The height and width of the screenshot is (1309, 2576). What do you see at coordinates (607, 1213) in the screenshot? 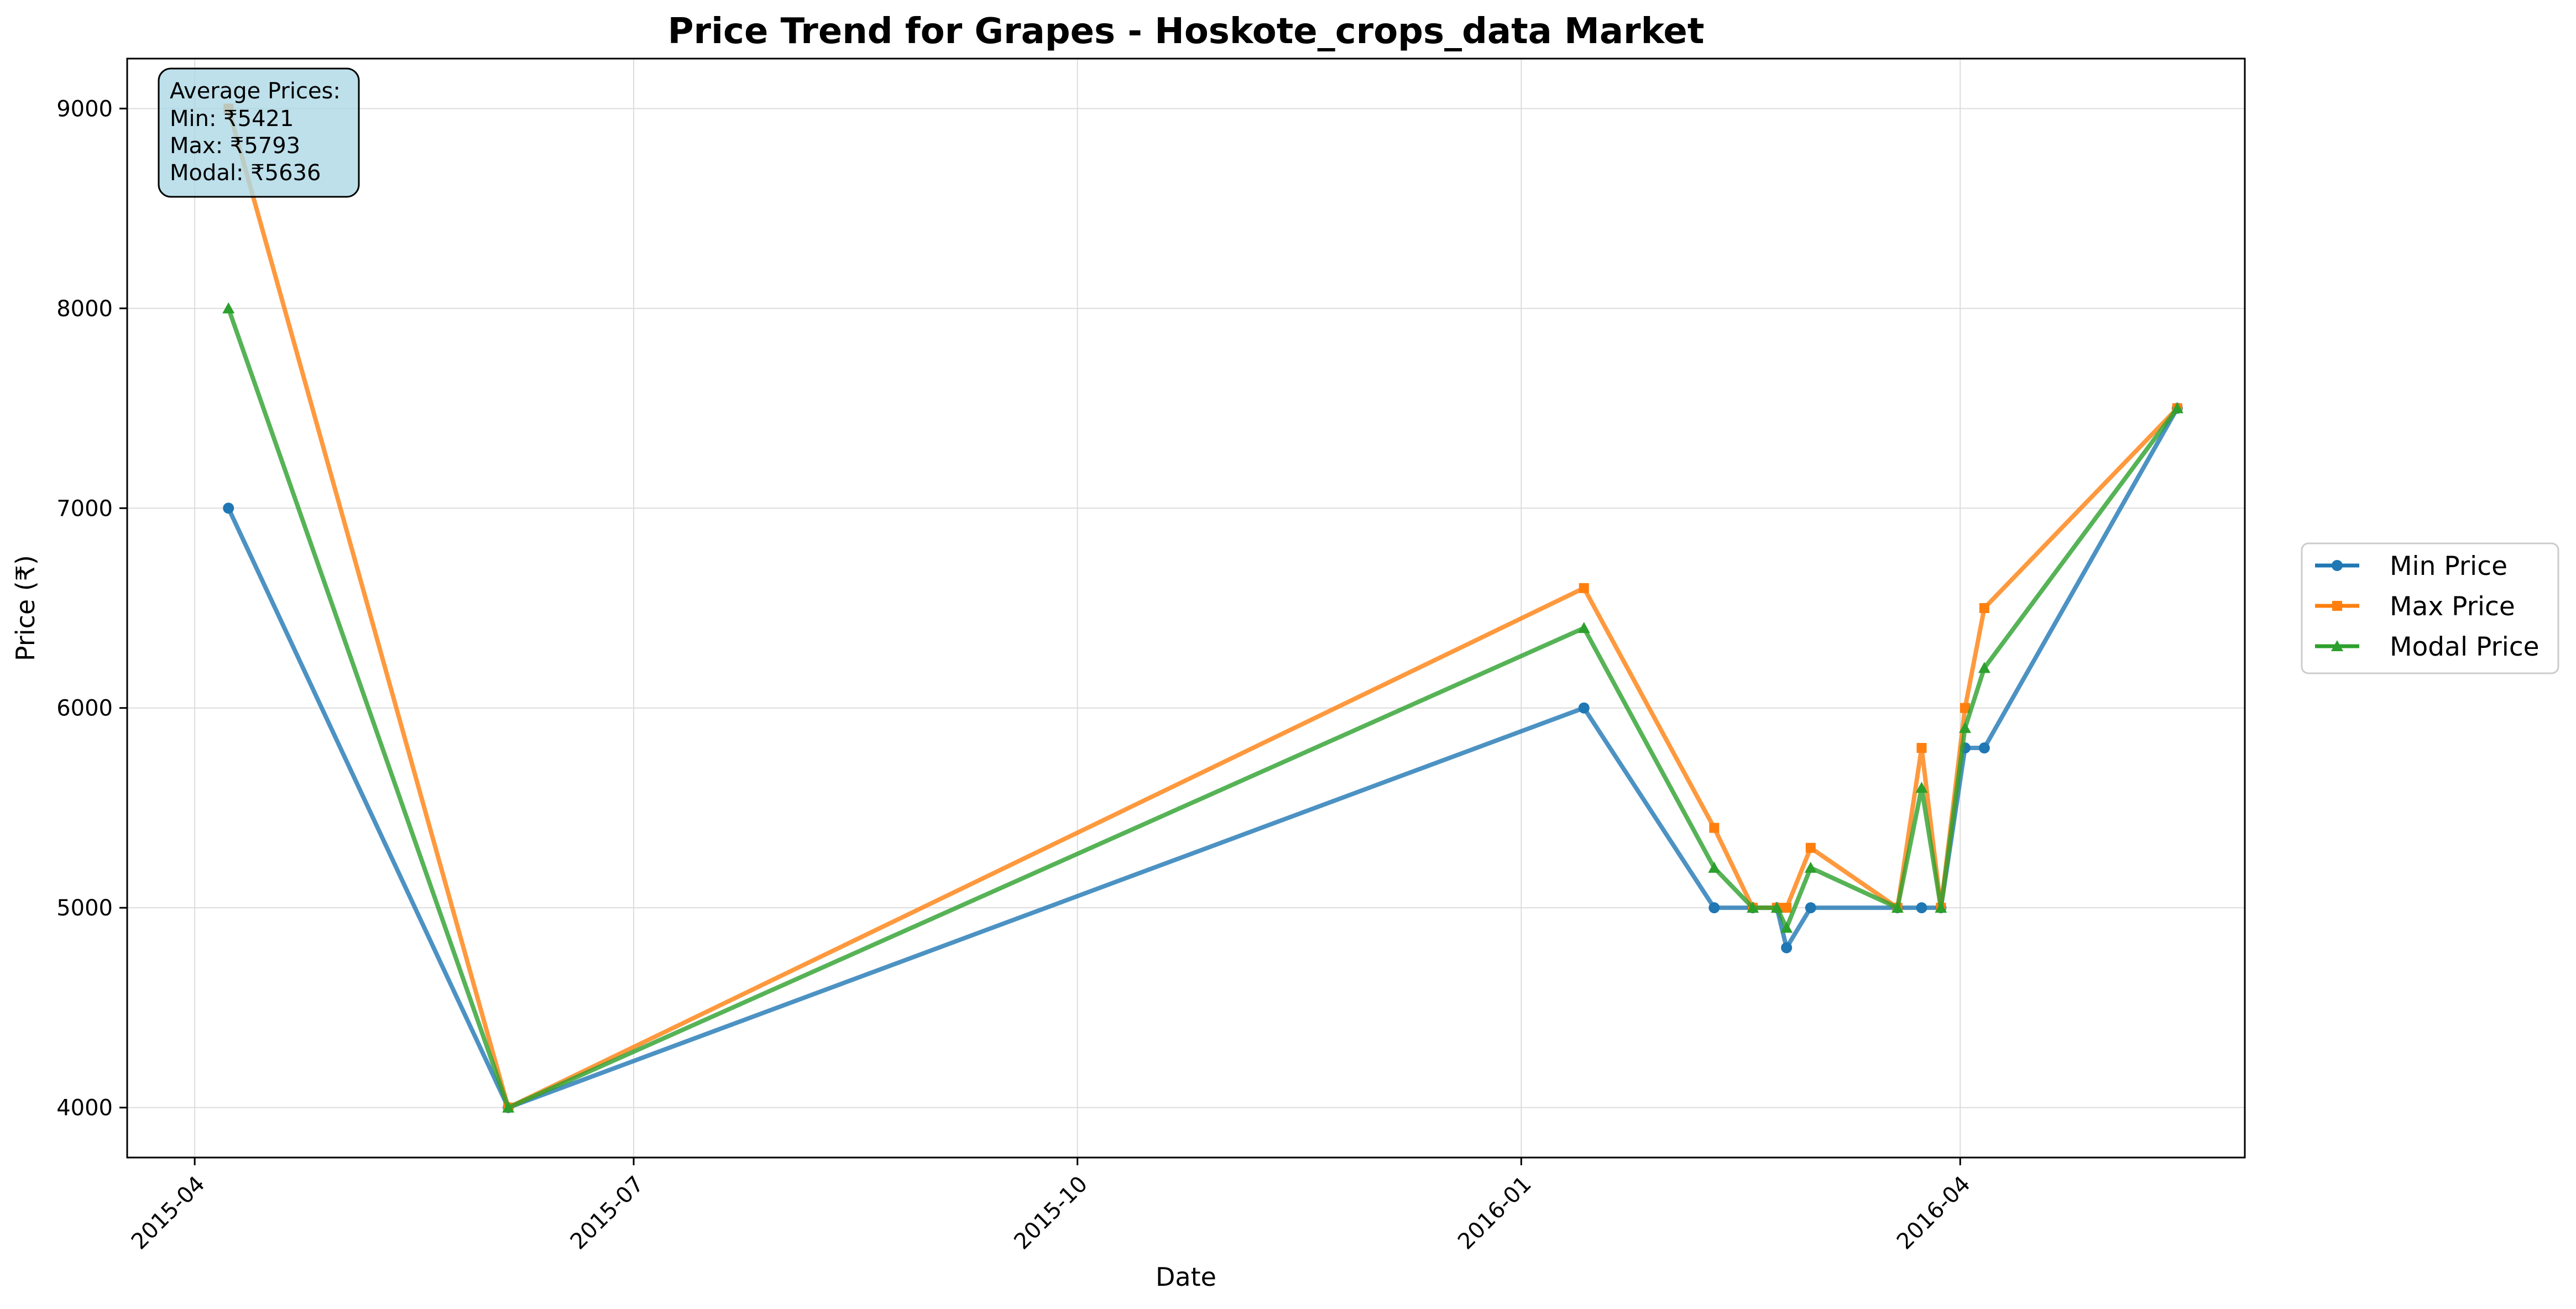
I see `x-tick-label: 2015-07` at bounding box center [607, 1213].